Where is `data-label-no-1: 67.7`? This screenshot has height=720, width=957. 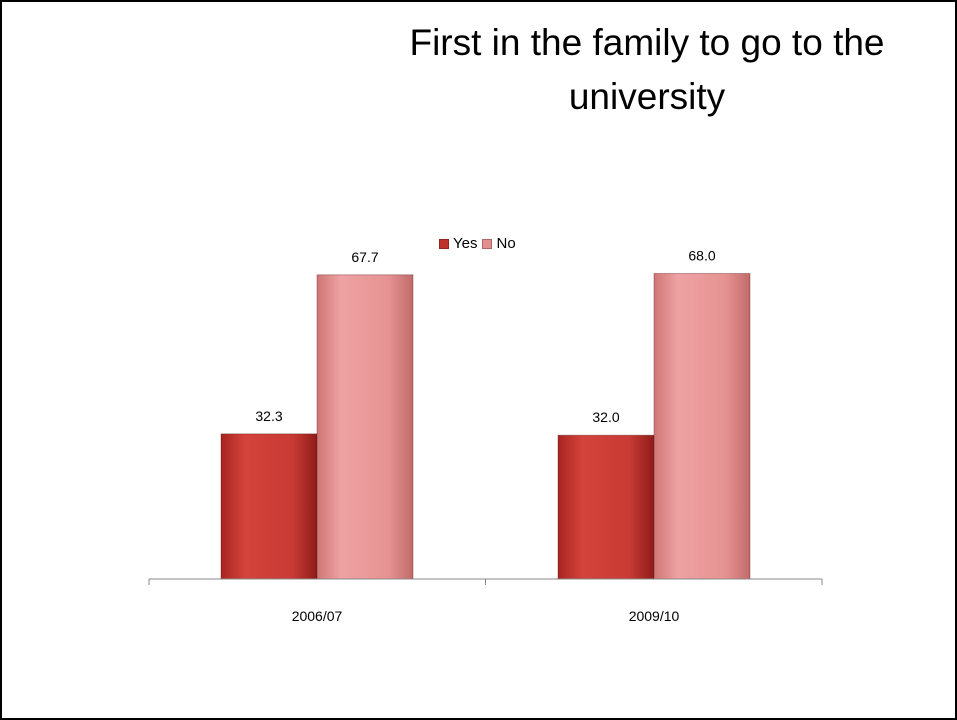 data-label-no-1: 67.7 is located at coordinates (364, 257).